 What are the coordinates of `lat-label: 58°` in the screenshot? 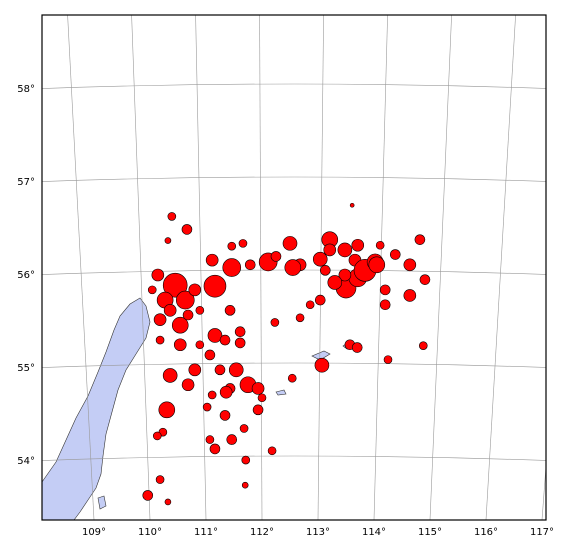 It's located at (26, 89).